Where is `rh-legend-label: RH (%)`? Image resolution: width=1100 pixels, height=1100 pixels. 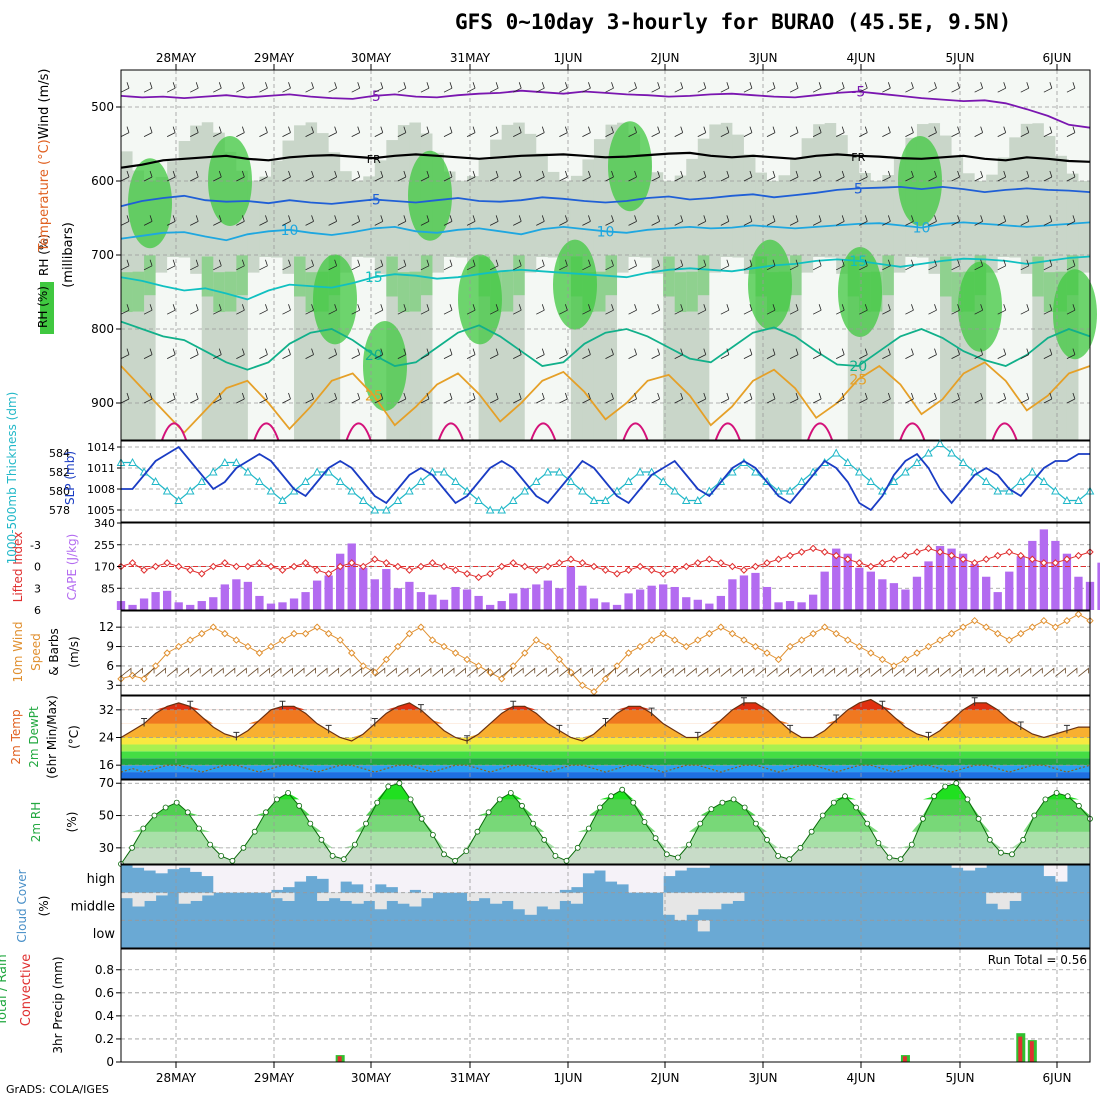 rh-legend-label: RH (%) is located at coordinates (43, 307).